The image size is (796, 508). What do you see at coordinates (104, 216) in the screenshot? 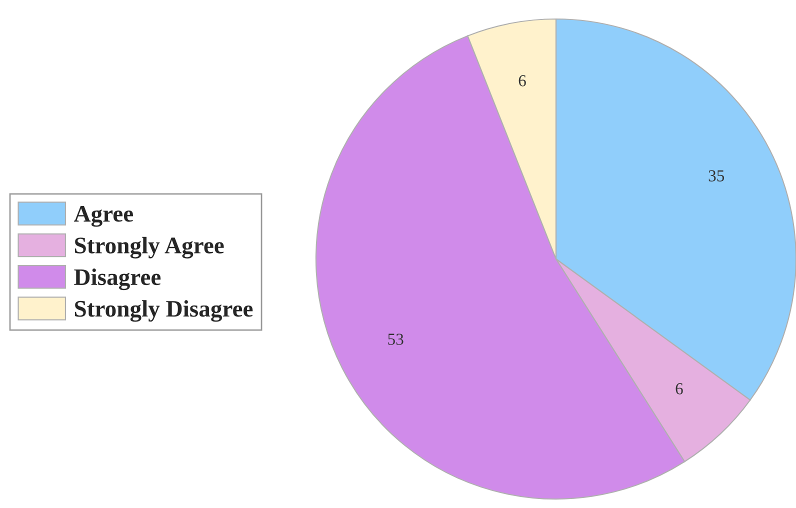
I see `legend-label: Agree` at bounding box center [104, 216].